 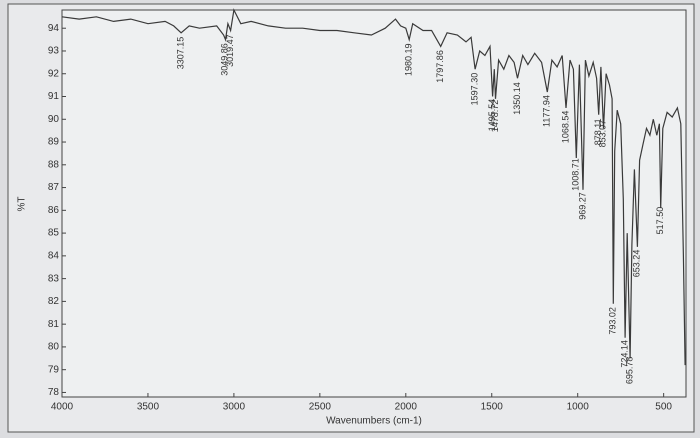 What do you see at coordinates (495, 116) in the screenshot?
I see `peak-label: 1478.72` at bounding box center [495, 116].